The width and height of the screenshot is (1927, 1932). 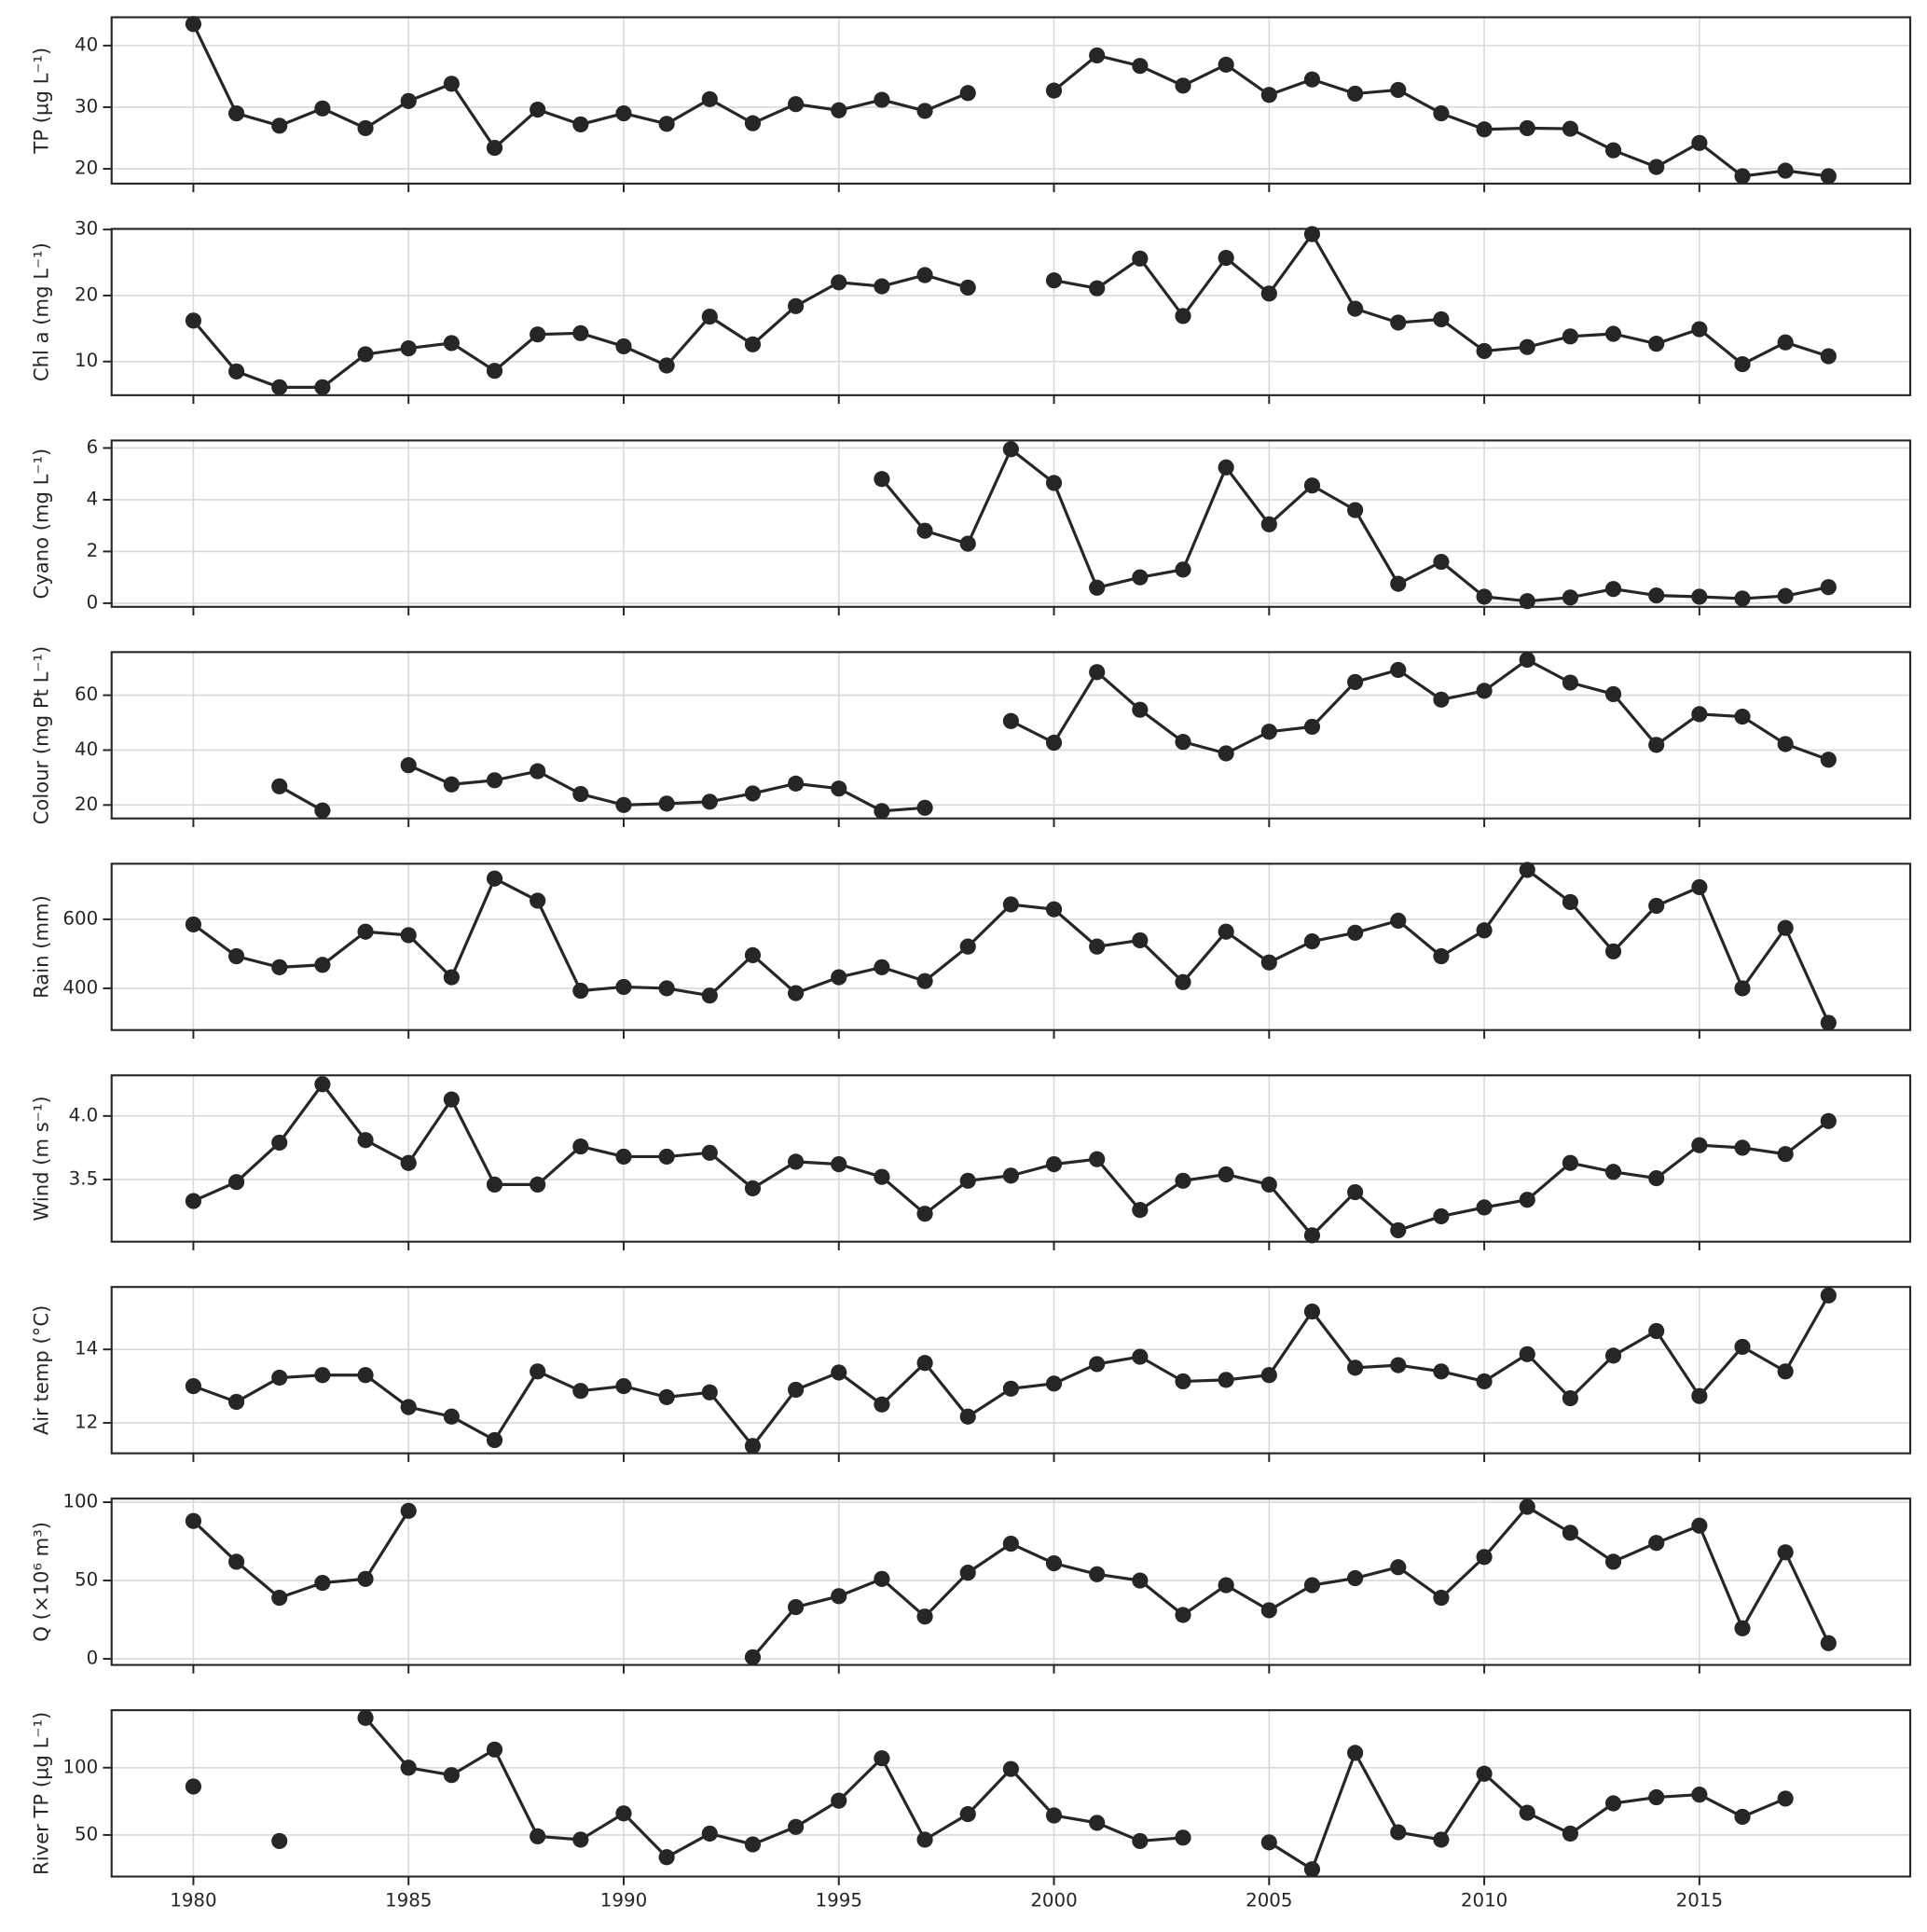 What do you see at coordinates (93, 499) in the screenshot?
I see `y-tick-label: 4` at bounding box center [93, 499].